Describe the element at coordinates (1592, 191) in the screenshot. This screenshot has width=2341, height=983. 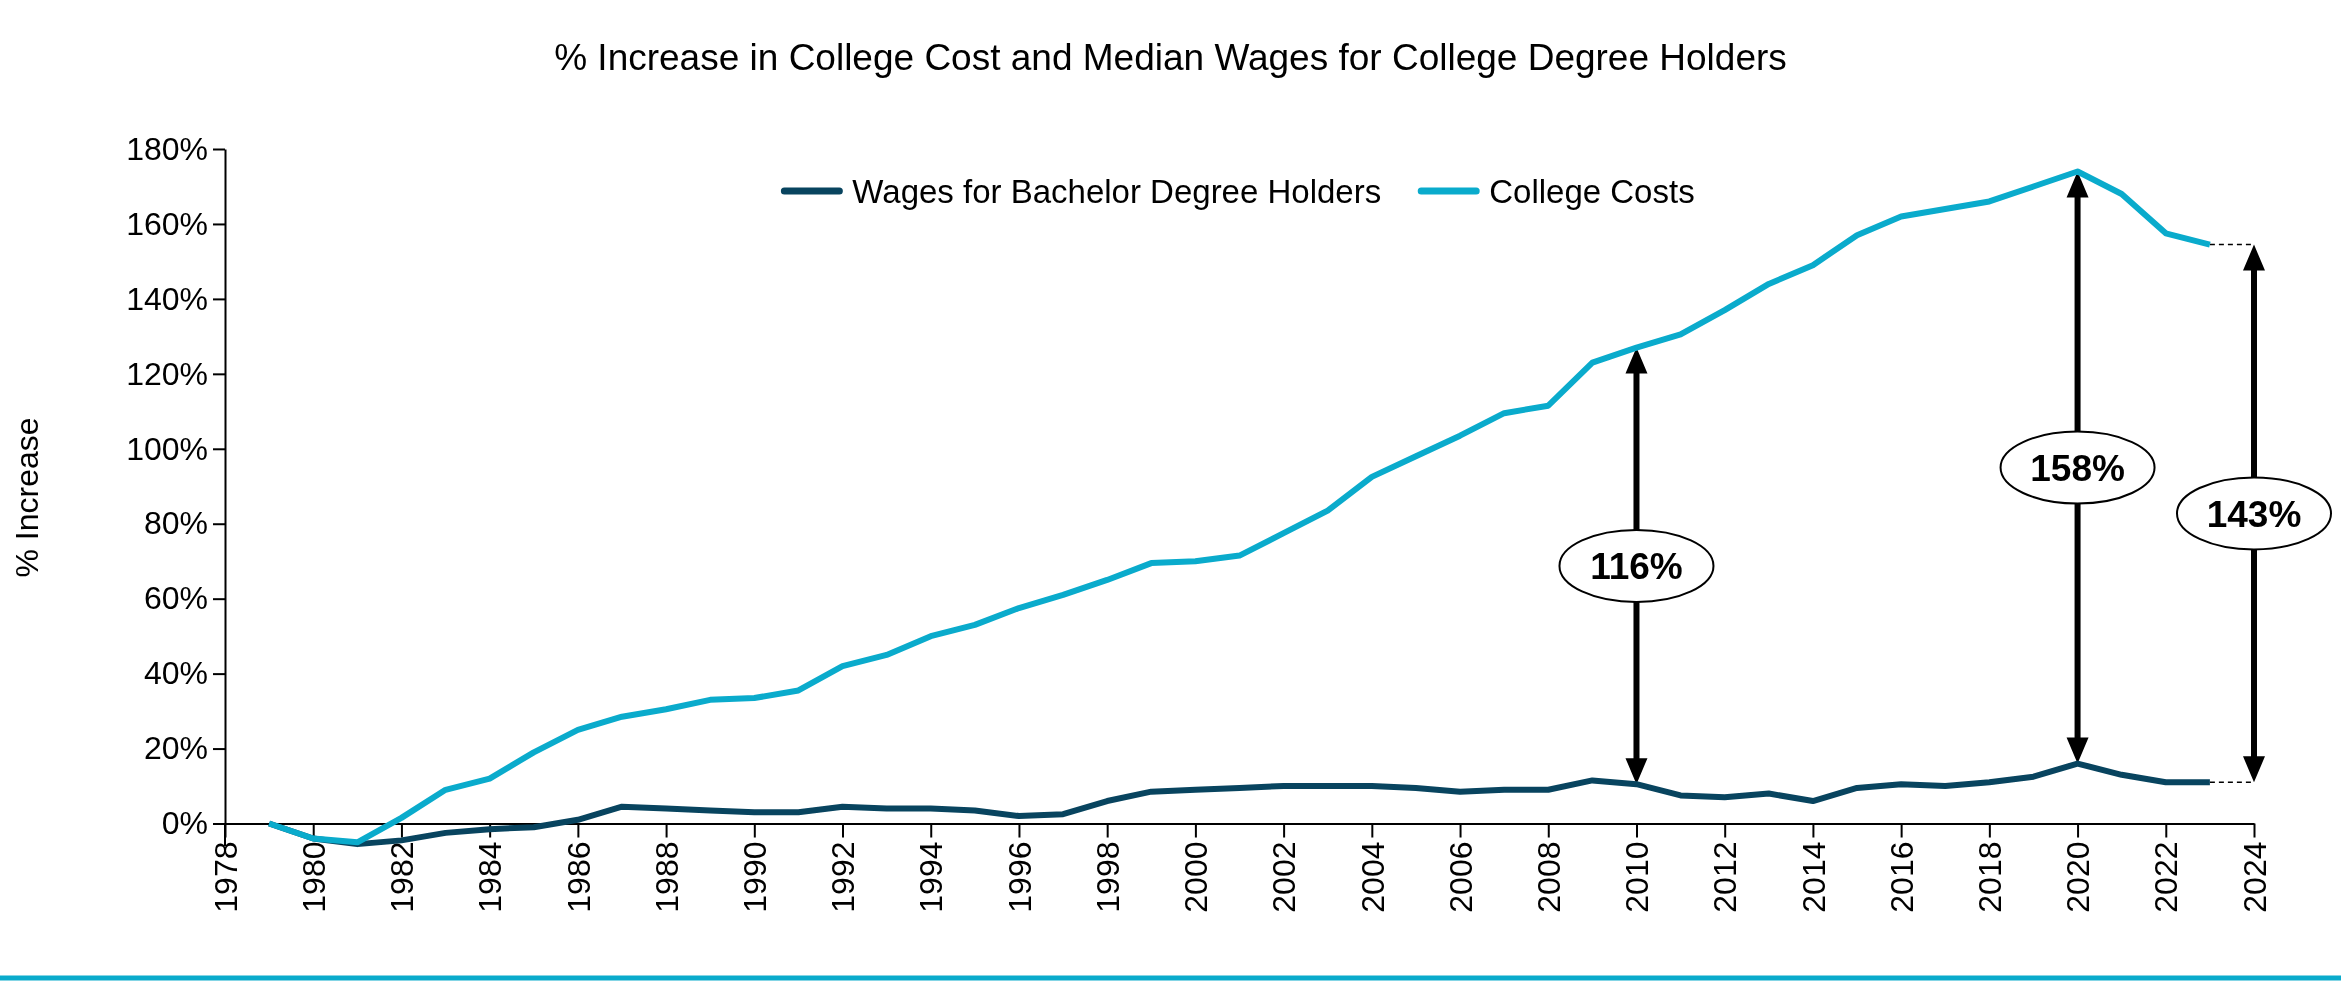
I see `legend-label: College Costs` at that location.